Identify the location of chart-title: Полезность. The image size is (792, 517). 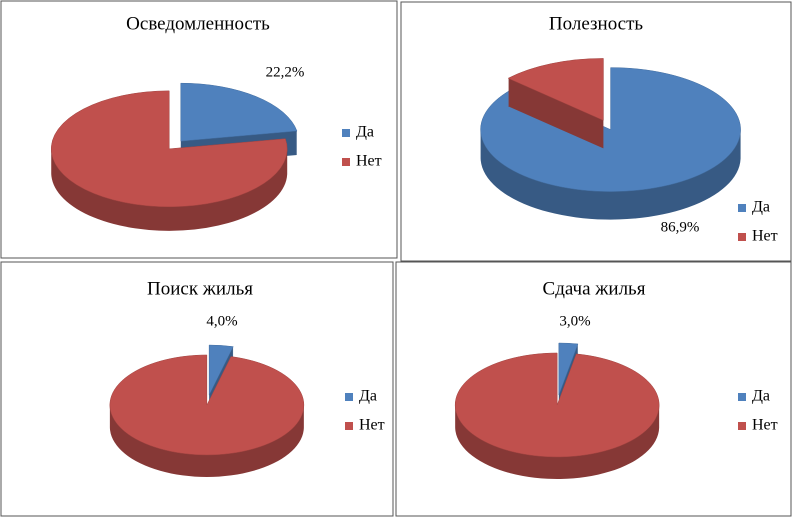
(596, 23).